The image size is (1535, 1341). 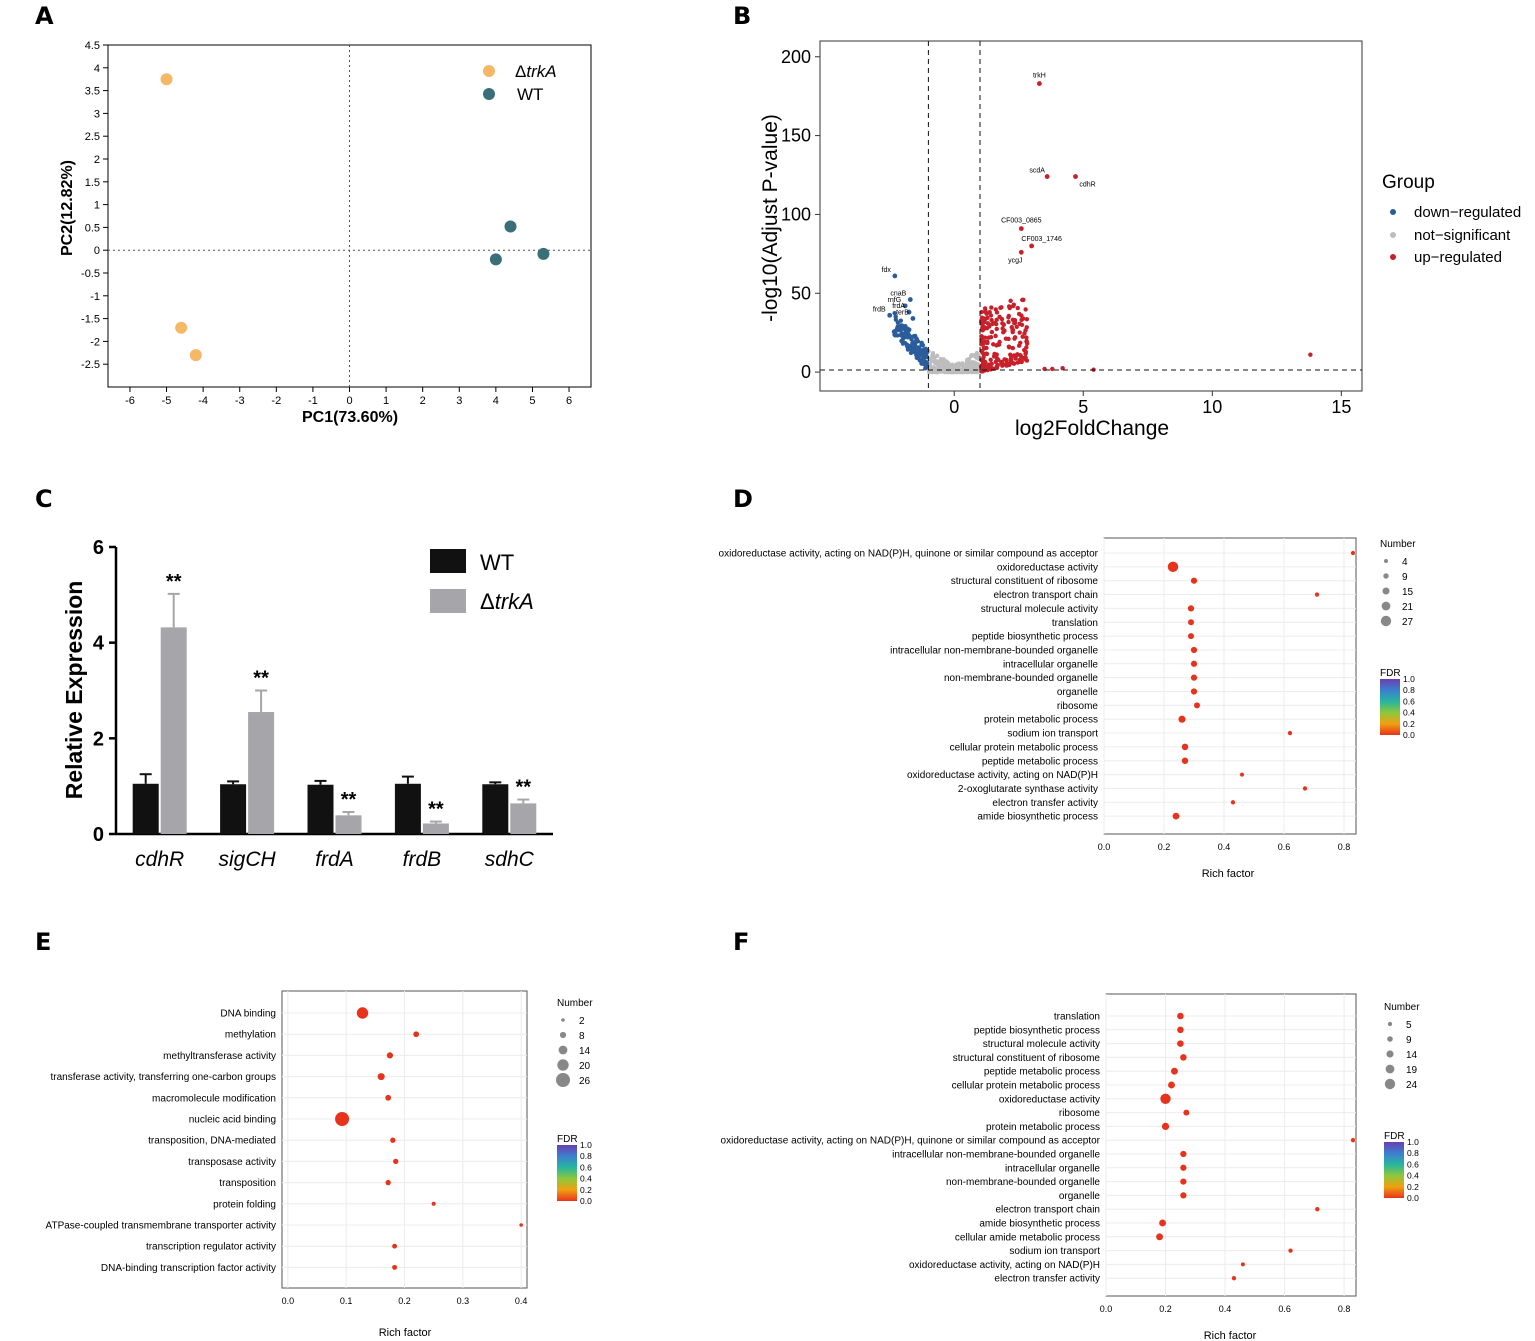 What do you see at coordinates (97, 114) in the screenshot?
I see `y-tick-label: 3` at bounding box center [97, 114].